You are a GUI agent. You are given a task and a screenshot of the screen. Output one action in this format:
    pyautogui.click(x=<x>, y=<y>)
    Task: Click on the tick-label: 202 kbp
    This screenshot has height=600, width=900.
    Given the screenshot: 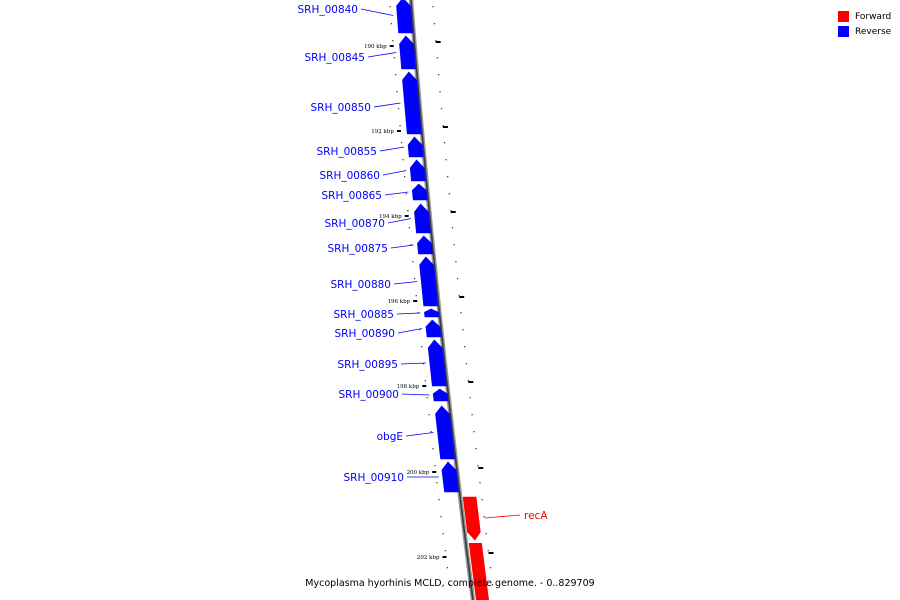 What is the action you would take?
    pyautogui.click(x=428, y=558)
    